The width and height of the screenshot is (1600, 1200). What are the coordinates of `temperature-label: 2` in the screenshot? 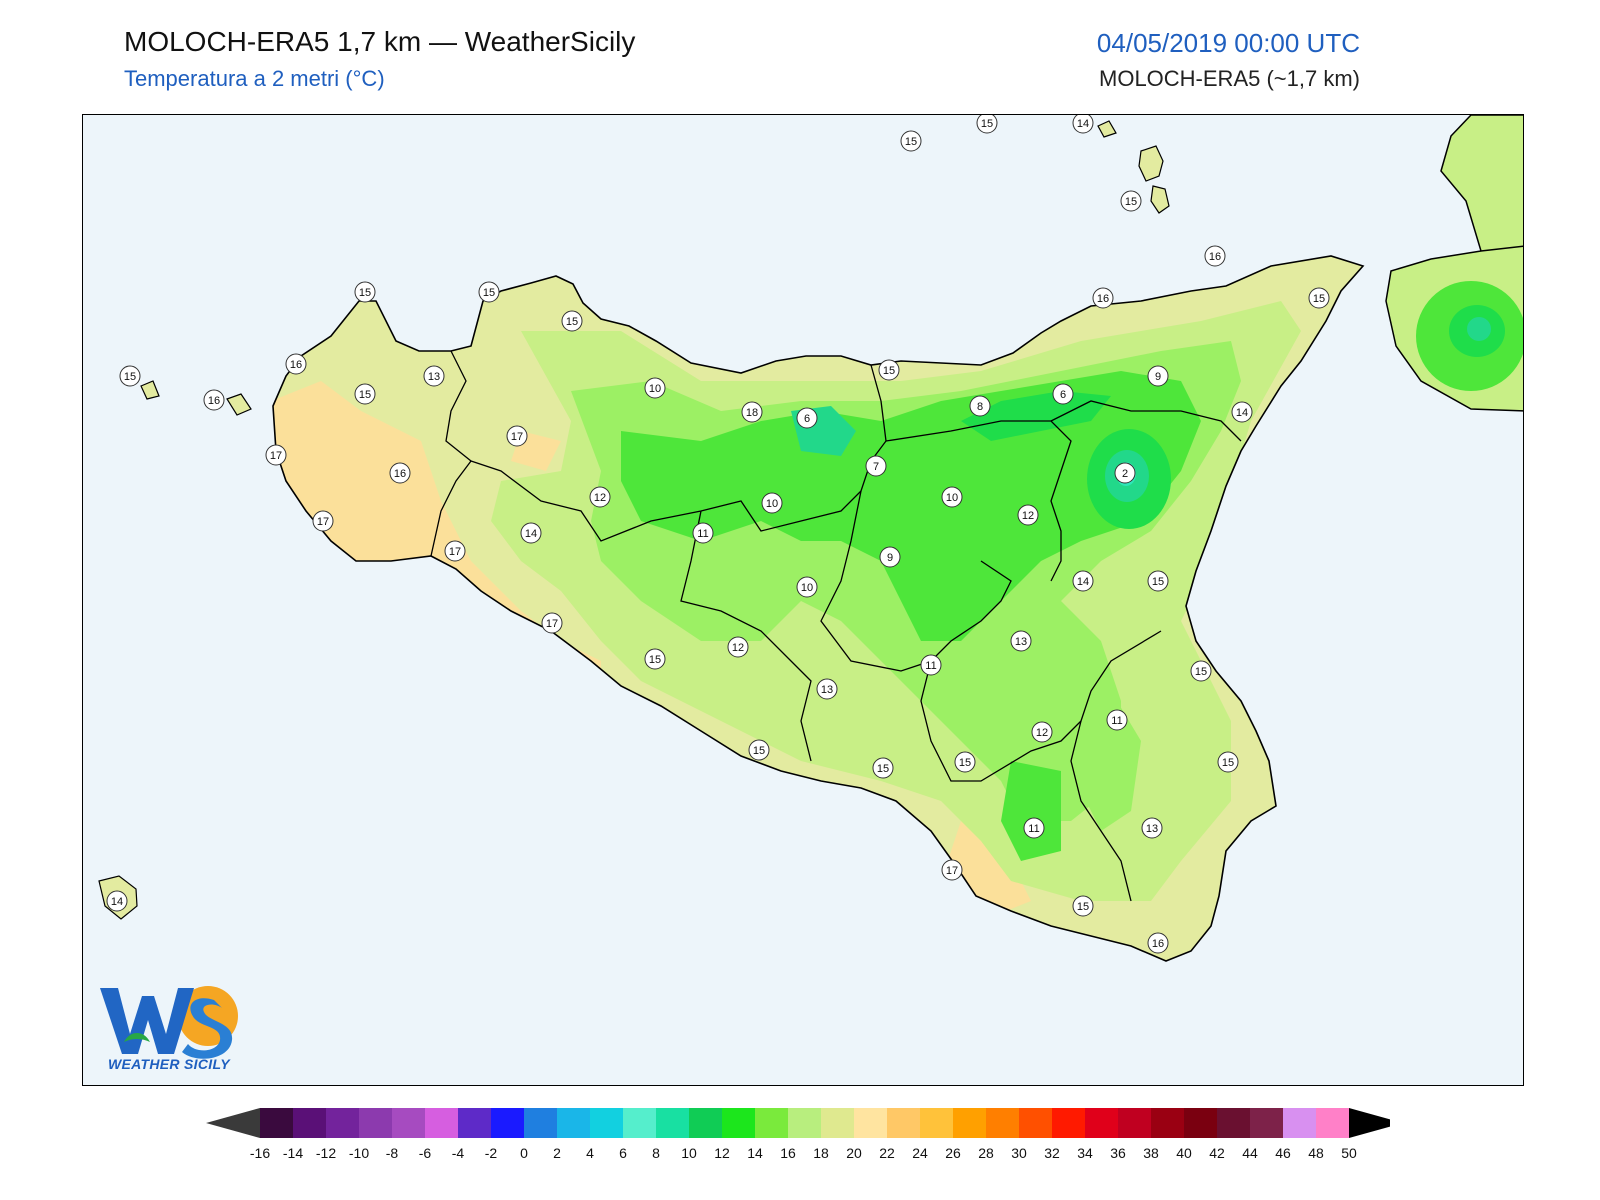 It's located at (1125, 473).